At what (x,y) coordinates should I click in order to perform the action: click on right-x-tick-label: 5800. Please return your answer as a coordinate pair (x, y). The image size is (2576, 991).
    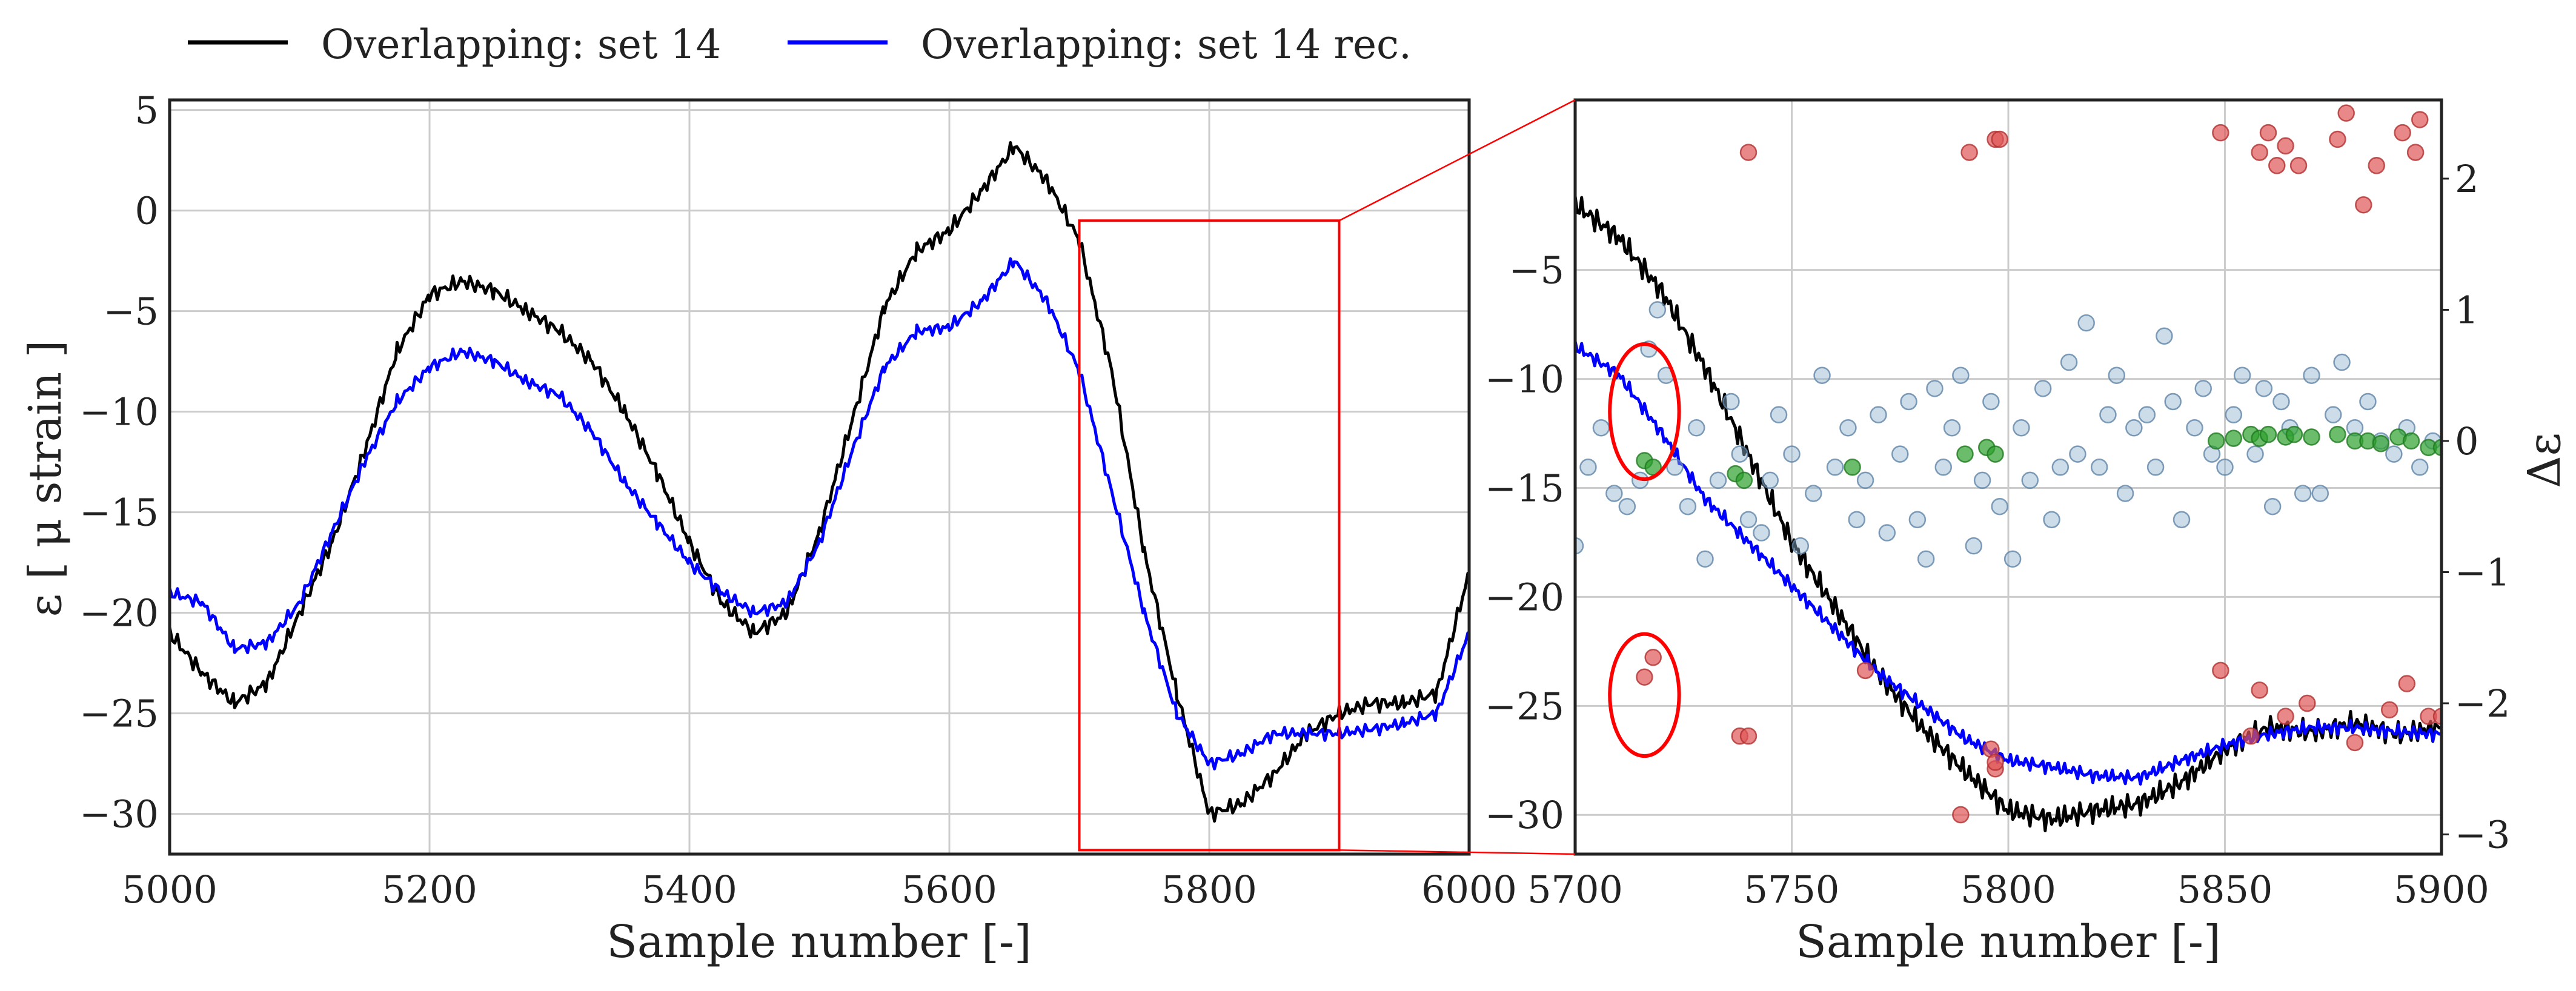
    Looking at the image, I should click on (2008, 889).